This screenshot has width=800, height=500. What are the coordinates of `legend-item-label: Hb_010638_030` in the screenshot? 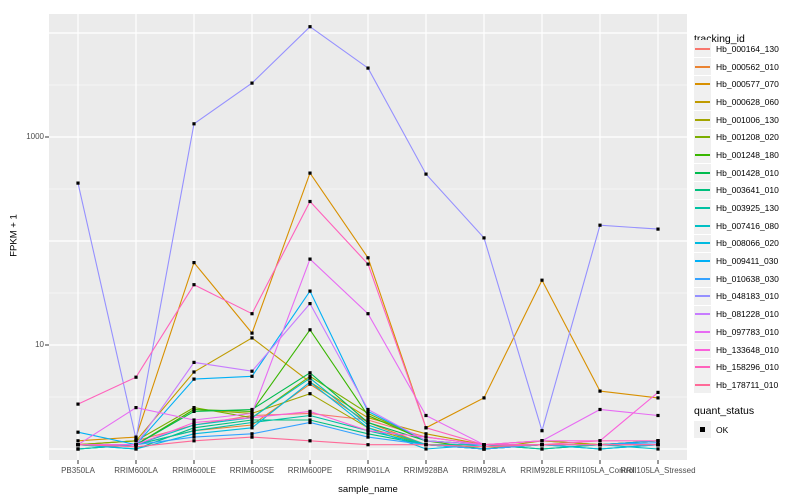 It's located at (747, 278).